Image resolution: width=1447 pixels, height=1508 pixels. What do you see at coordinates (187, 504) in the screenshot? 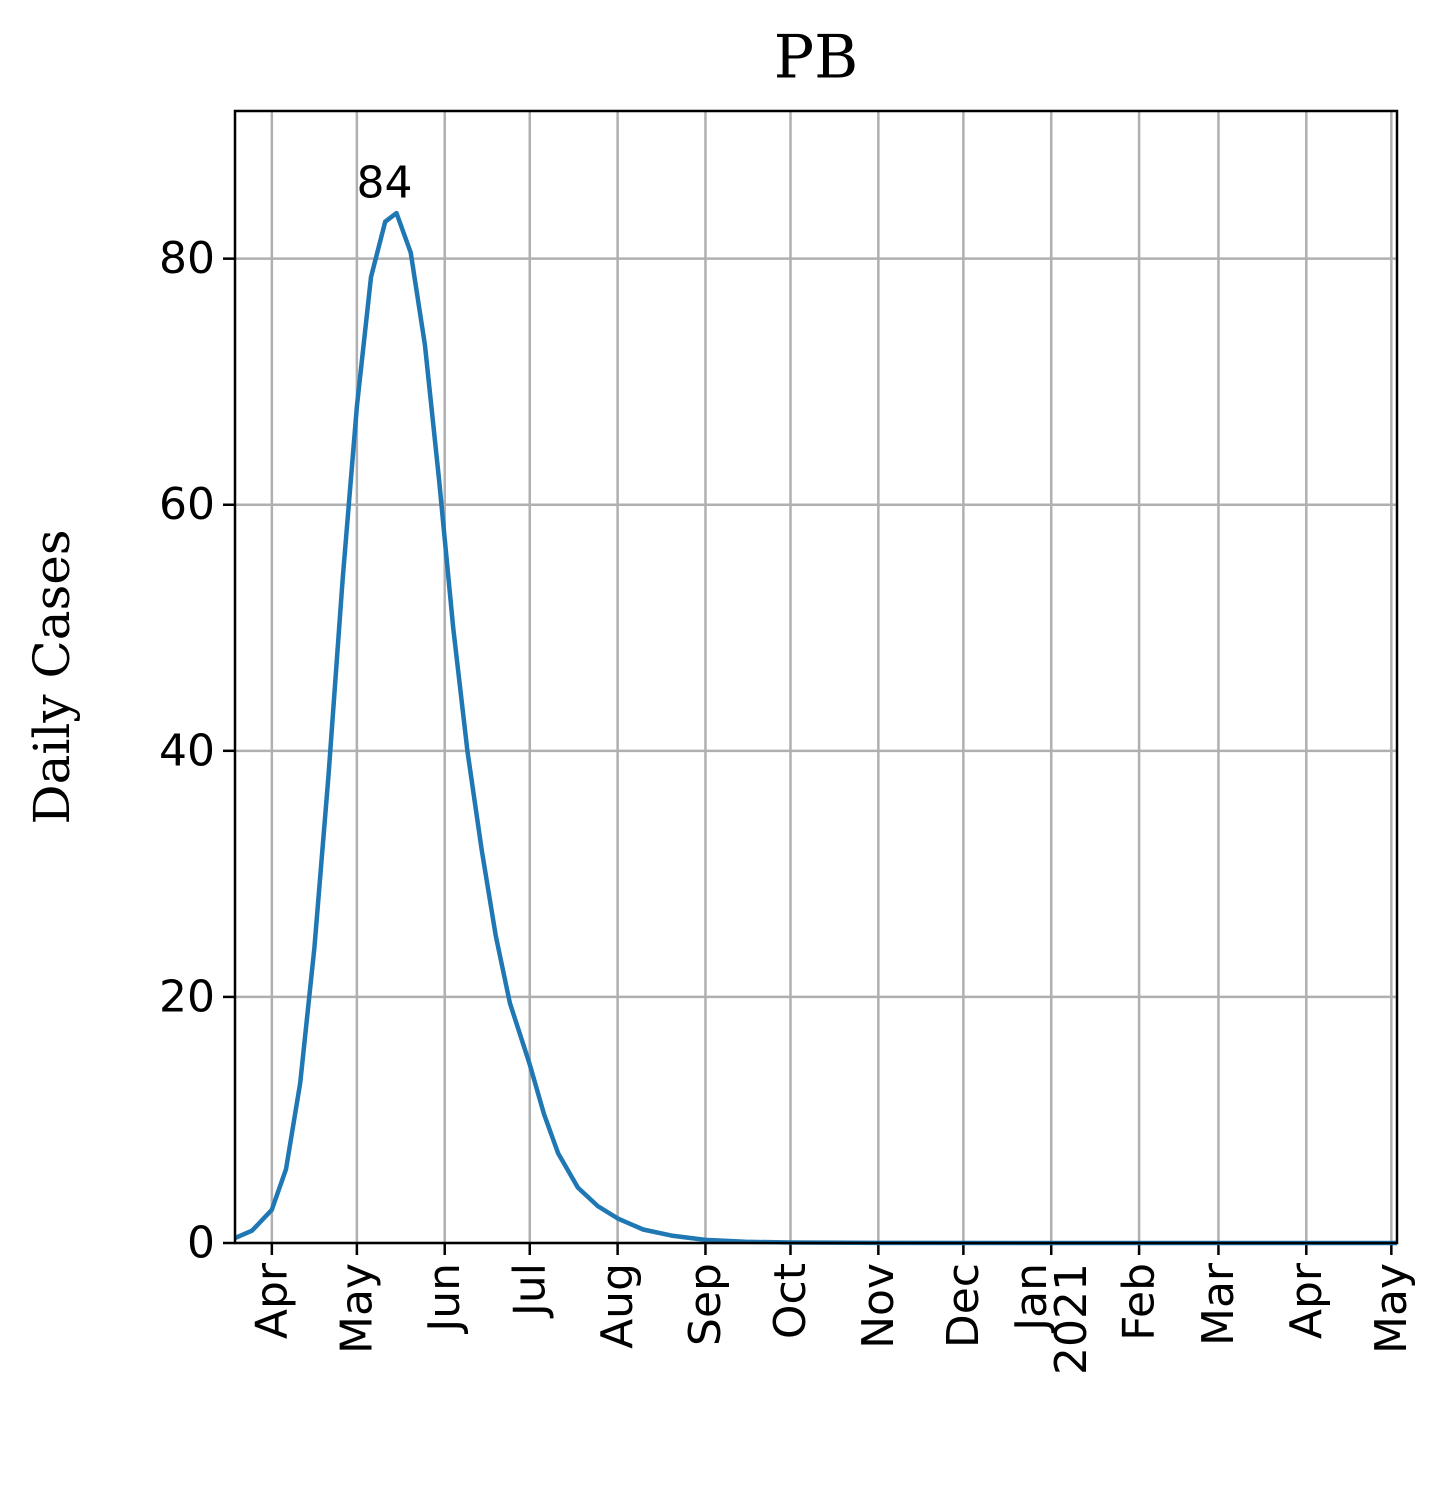
I see `y-tick-label: 60` at bounding box center [187, 504].